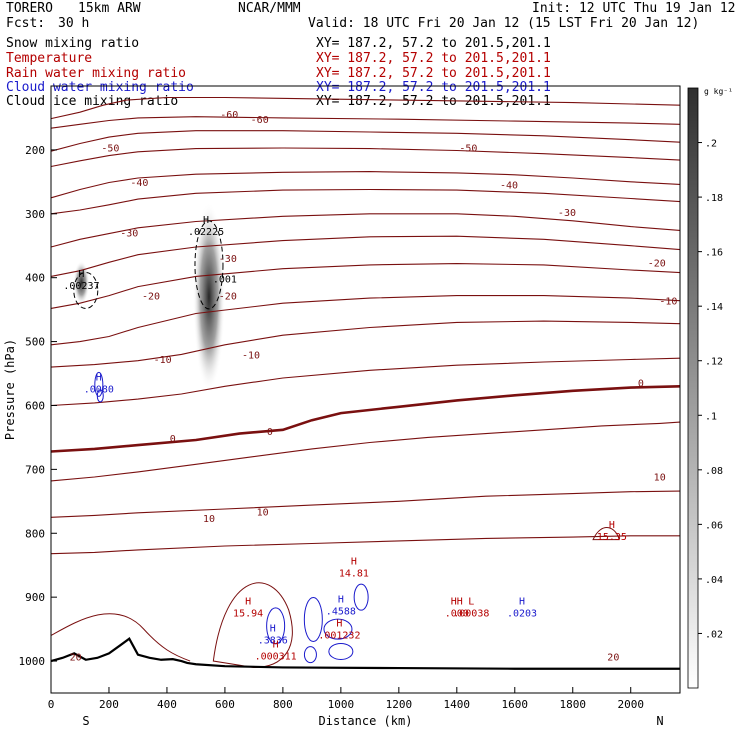 This screenshot has height=740, width=740. What do you see at coordinates (35, 150) in the screenshot?
I see `y-tick-label: 200` at bounding box center [35, 150].